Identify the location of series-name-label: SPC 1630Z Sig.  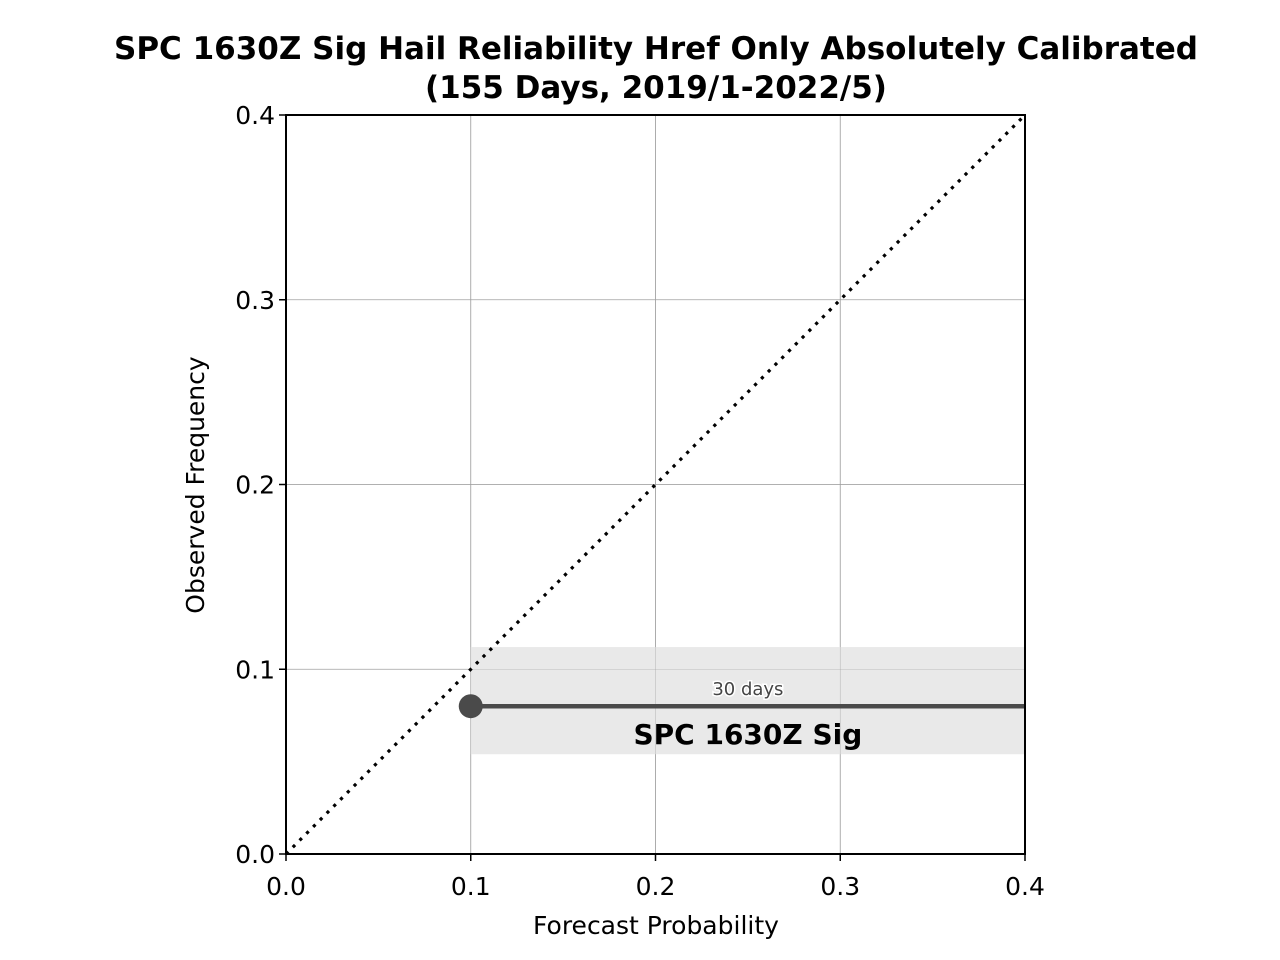
(747, 734).